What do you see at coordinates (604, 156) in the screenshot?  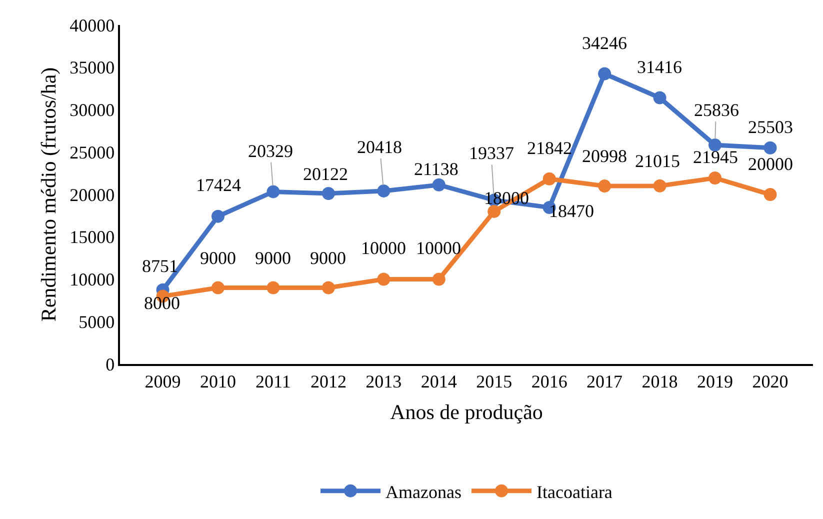 I see `data-label: 20998` at bounding box center [604, 156].